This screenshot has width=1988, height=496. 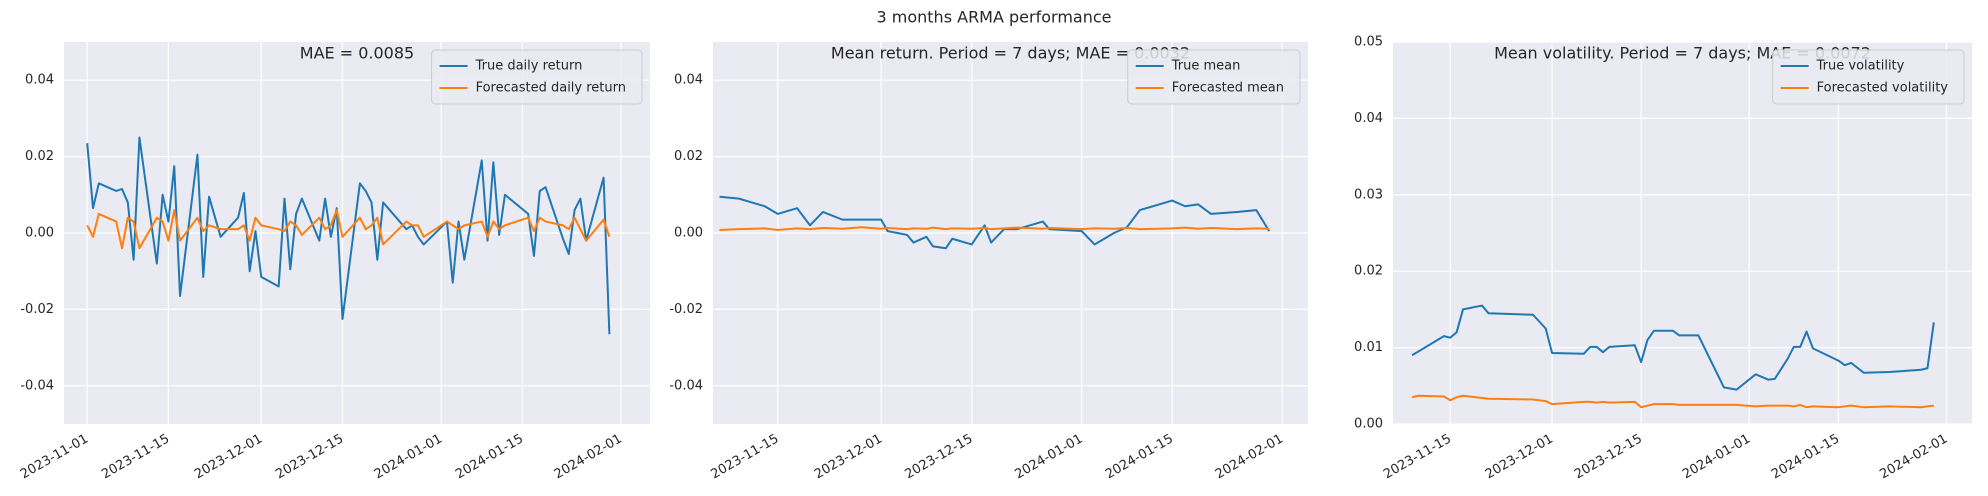 I want to click on legend: True mean Forecasted mean, so click(x=1214, y=77).